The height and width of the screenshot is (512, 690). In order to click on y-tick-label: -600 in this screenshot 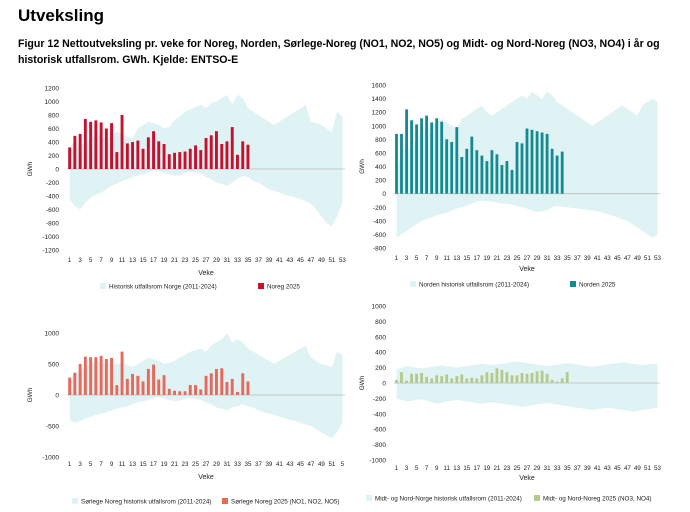, I will do `click(379, 235)`.